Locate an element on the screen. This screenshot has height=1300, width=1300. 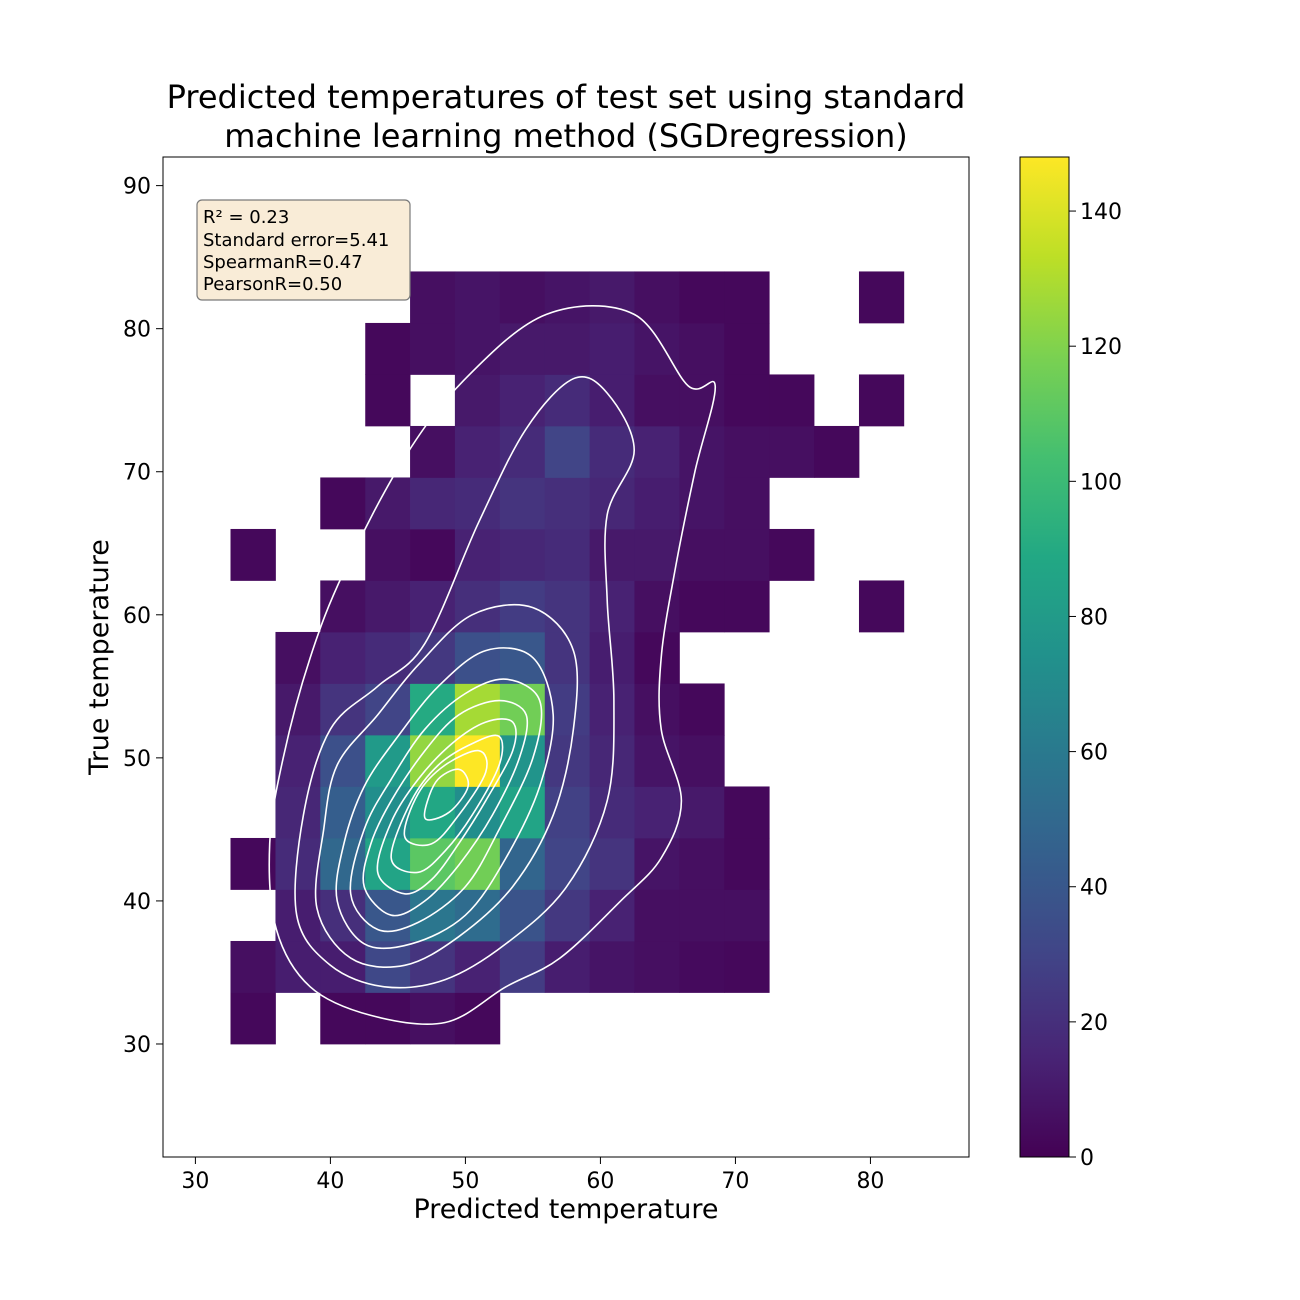
y-tick-label: 80 is located at coordinates (137, 330).